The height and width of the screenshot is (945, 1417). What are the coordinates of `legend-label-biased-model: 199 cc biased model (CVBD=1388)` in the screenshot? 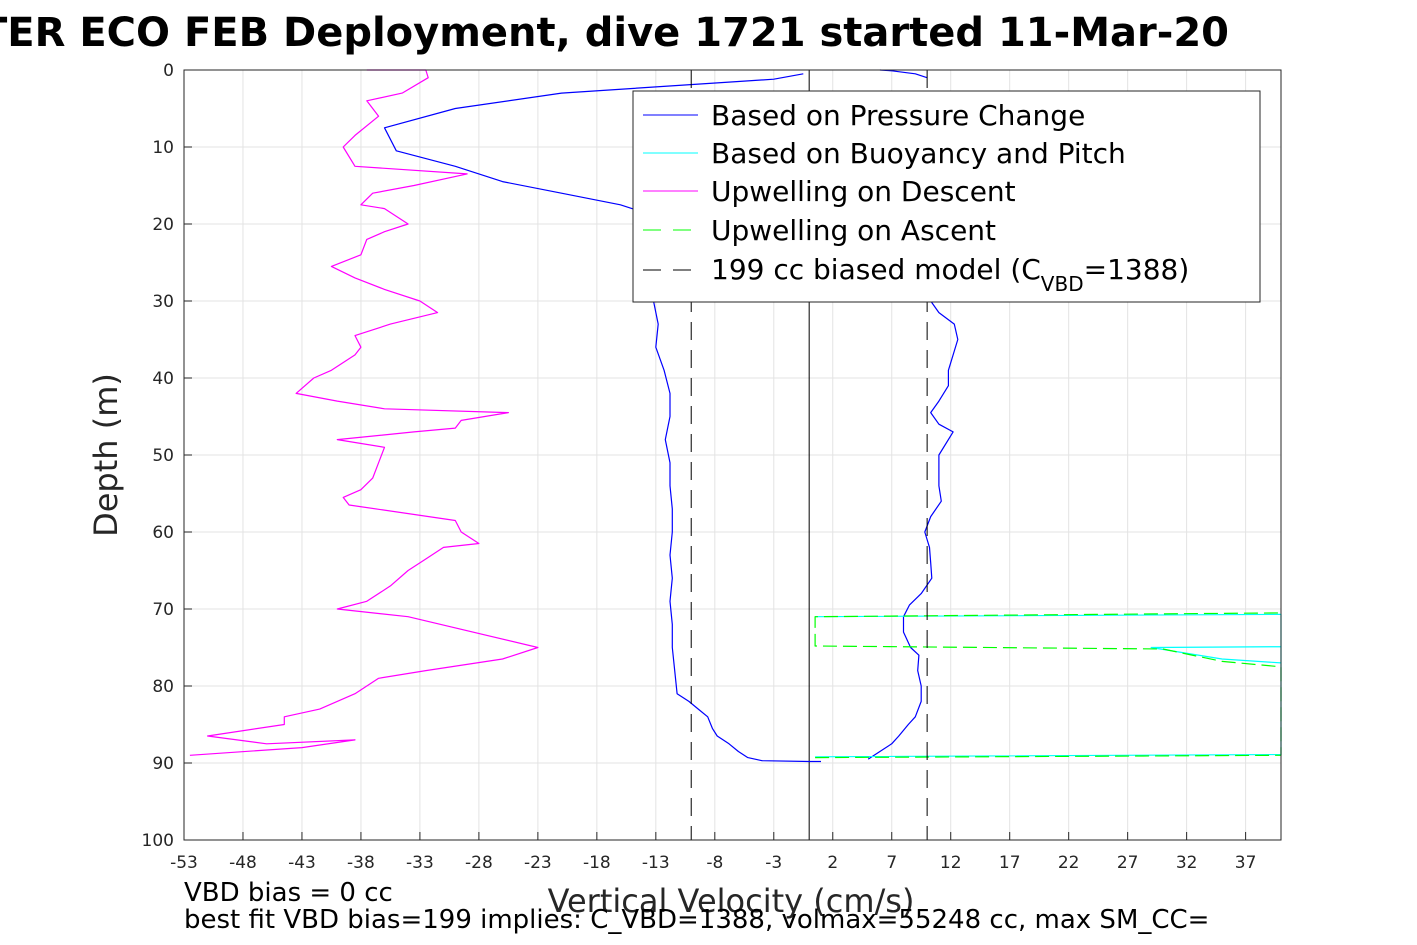 It's located at (950, 274).